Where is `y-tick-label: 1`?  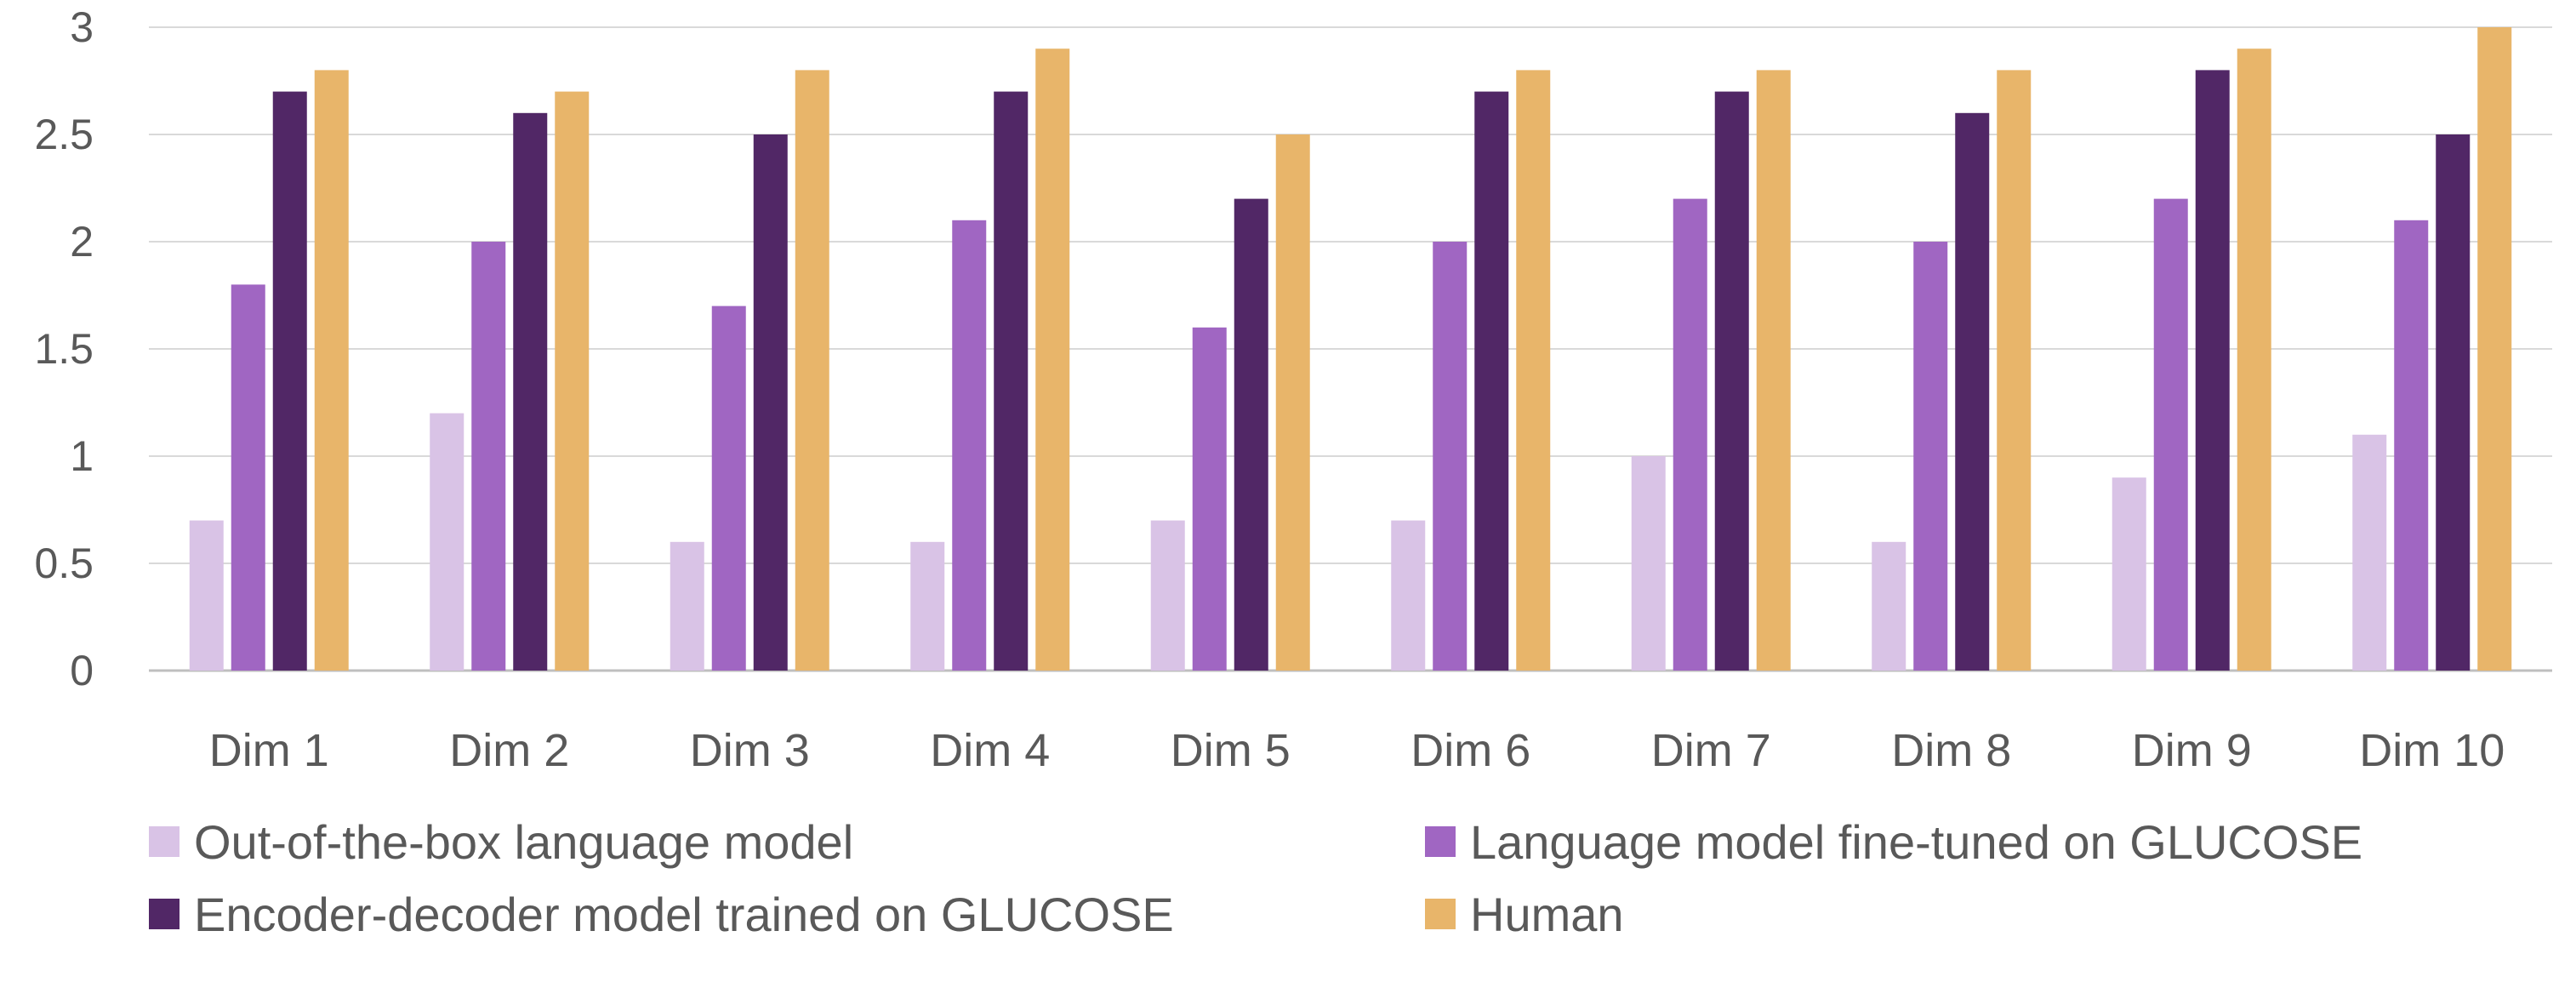
y-tick-label: 1 is located at coordinates (82, 456).